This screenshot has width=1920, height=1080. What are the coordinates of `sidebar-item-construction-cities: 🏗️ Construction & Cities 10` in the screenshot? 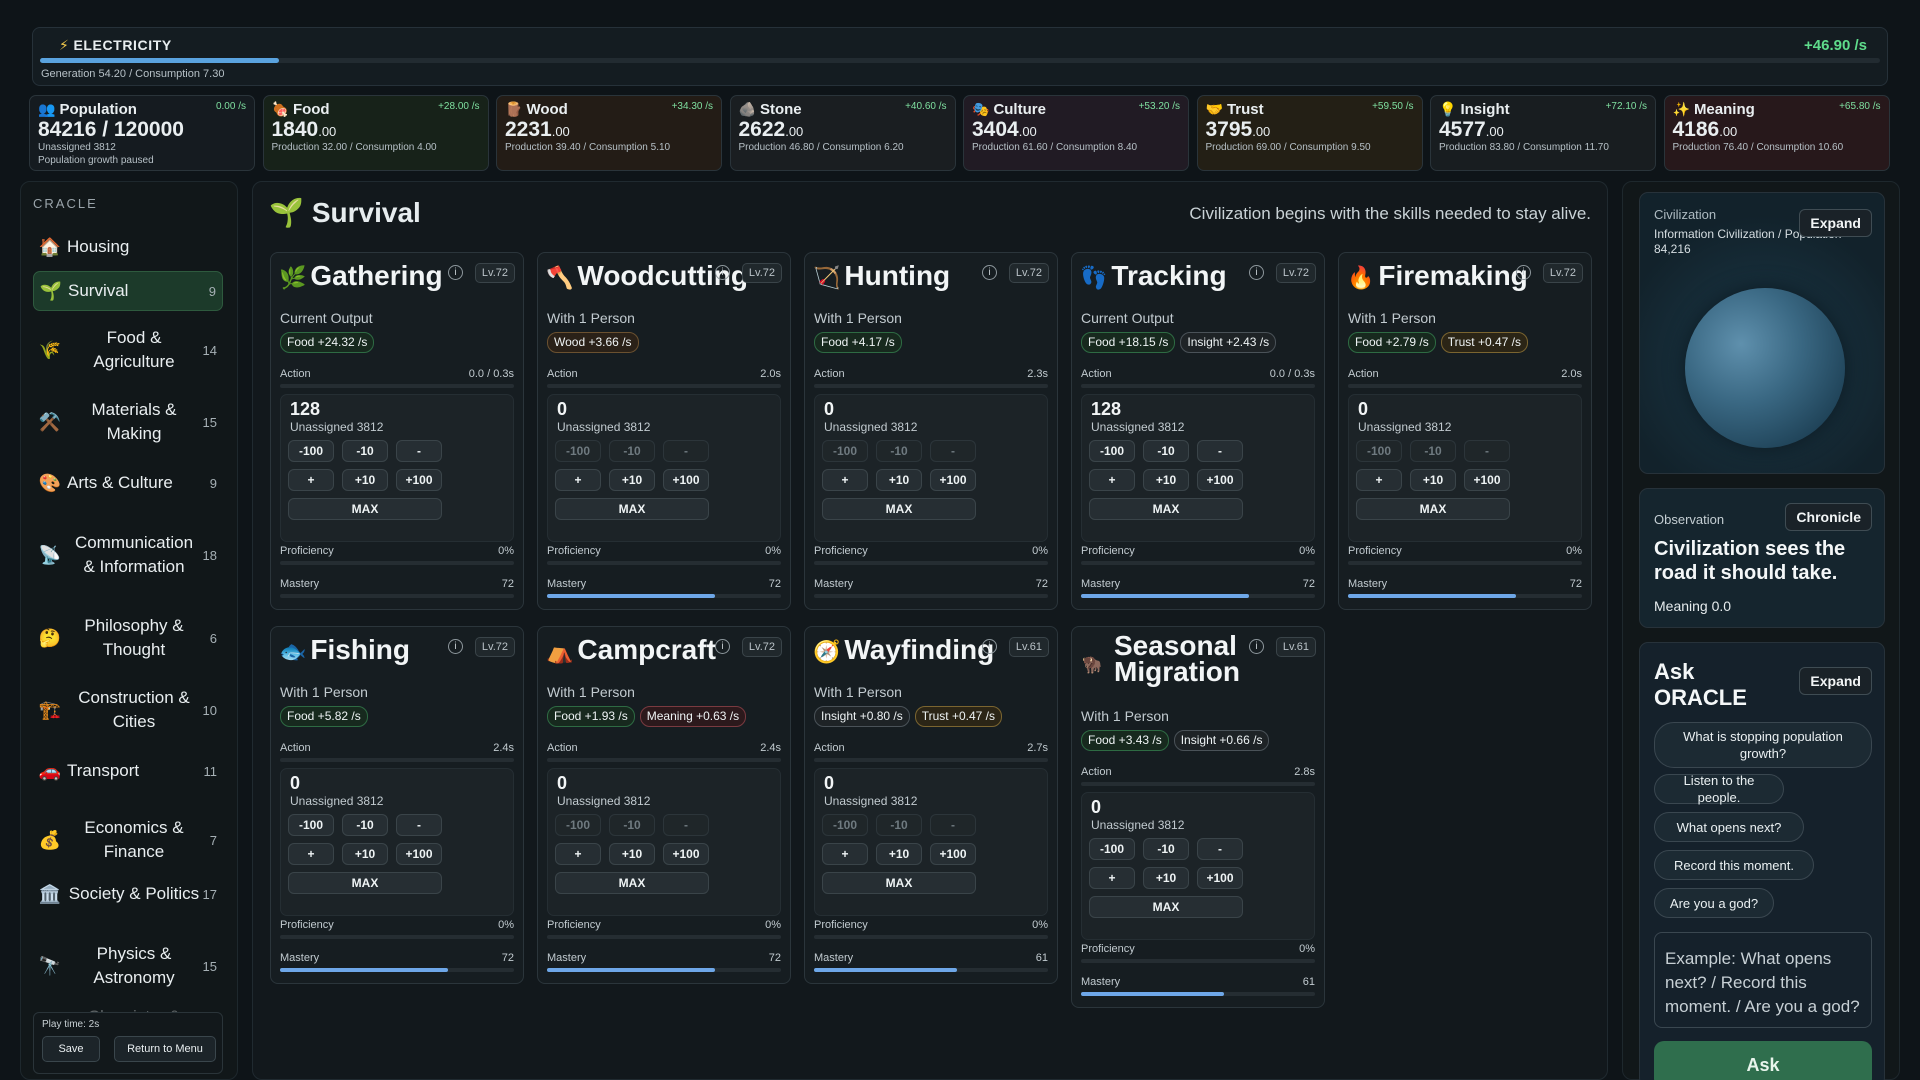 It's located at (128, 710).